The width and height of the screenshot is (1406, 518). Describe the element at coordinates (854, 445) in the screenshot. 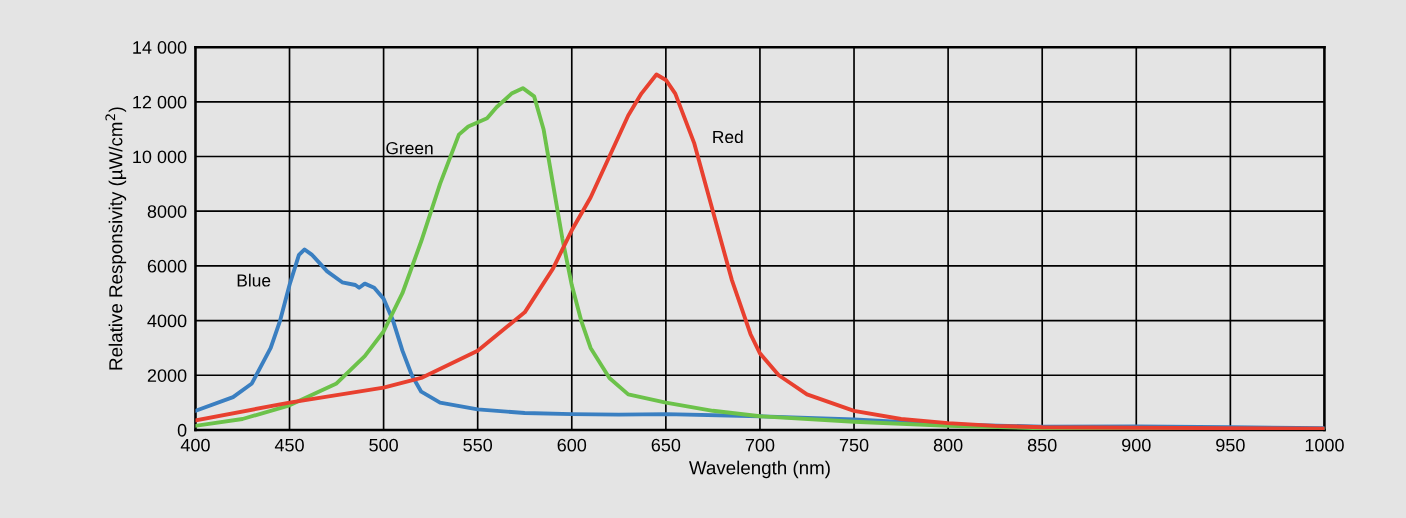

I see `x-tick-label: 750` at that location.